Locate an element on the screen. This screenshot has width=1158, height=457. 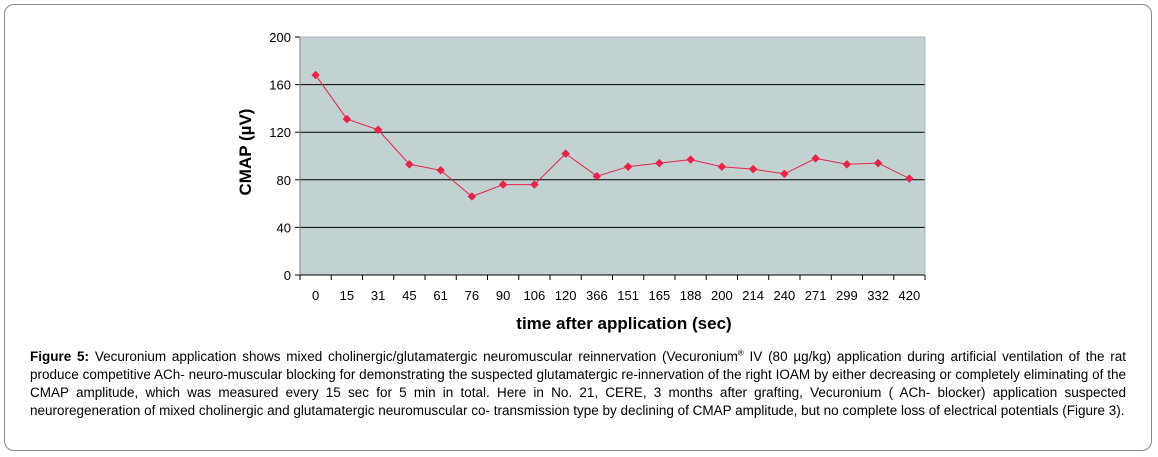
x-tick-label: 200 is located at coordinates (722, 295).